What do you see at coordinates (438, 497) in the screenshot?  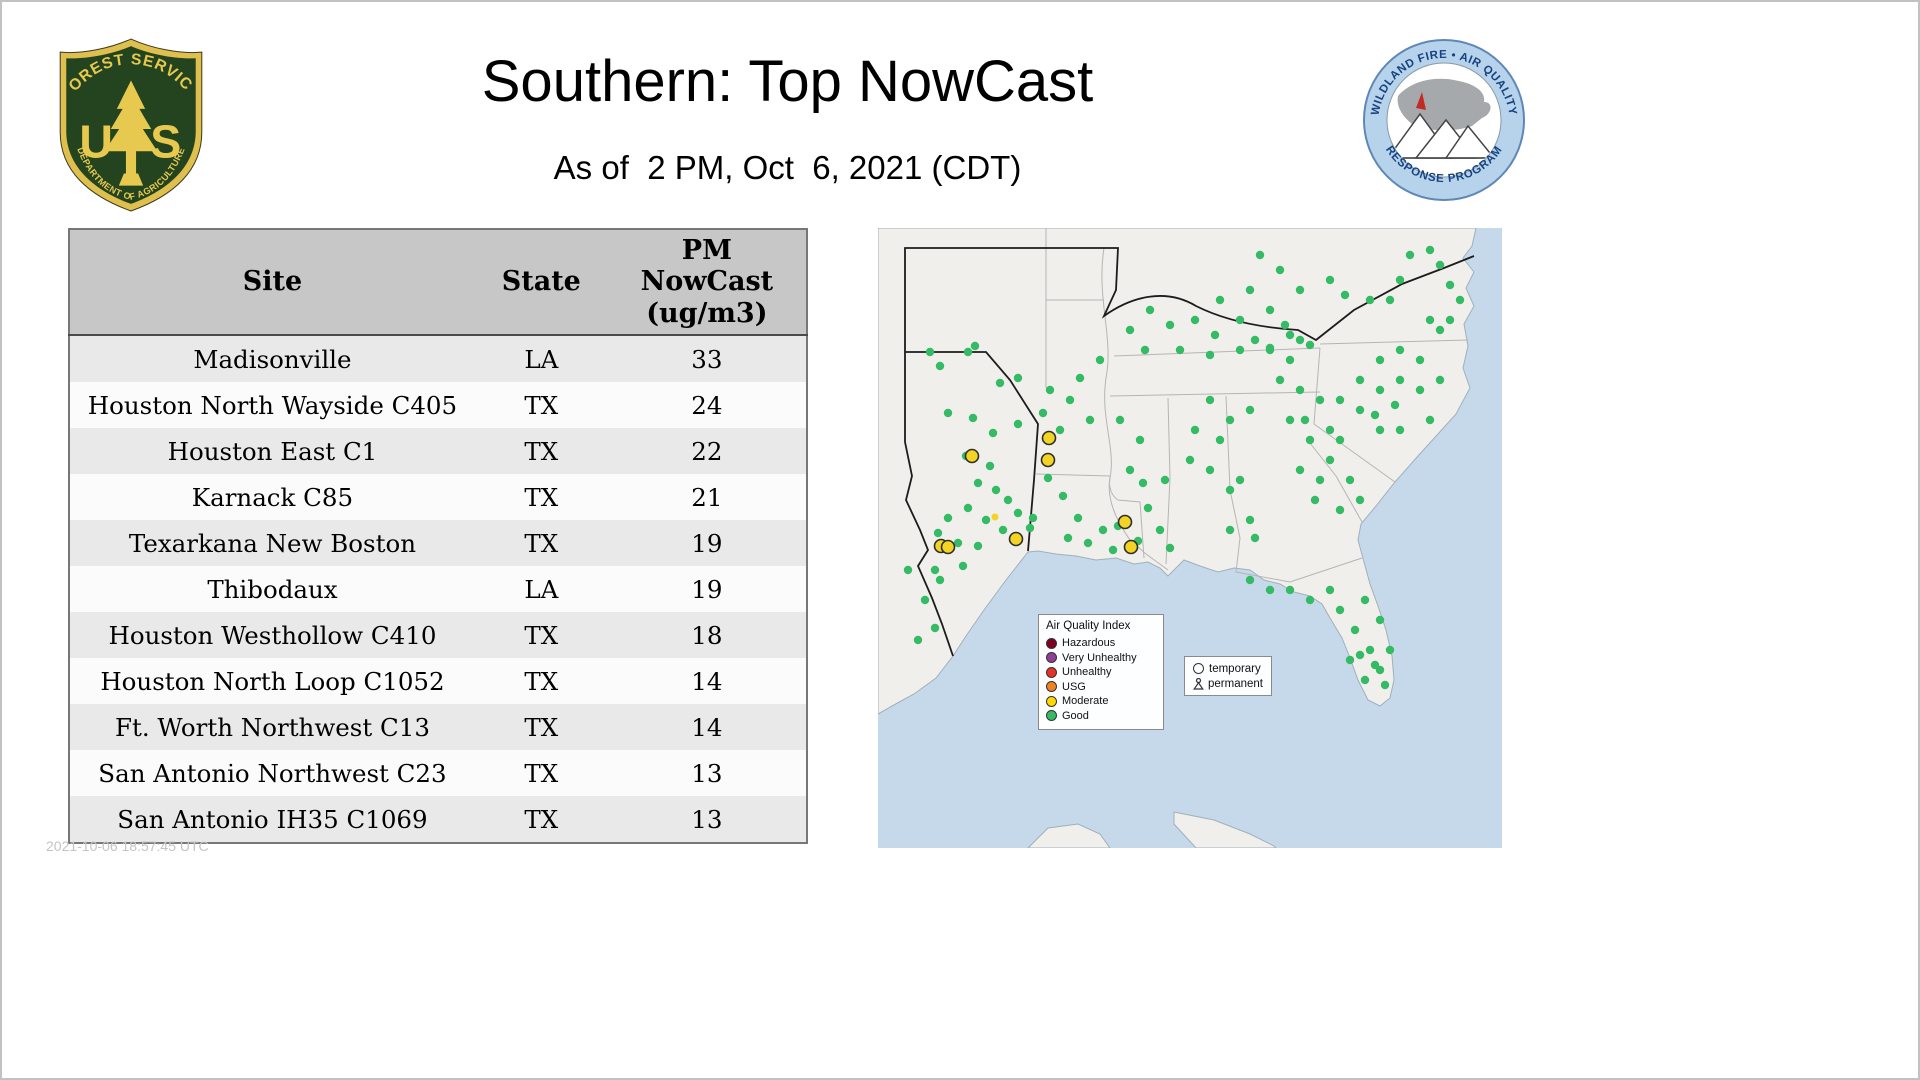 I see `table-row: Karnack C85 TX 21` at bounding box center [438, 497].